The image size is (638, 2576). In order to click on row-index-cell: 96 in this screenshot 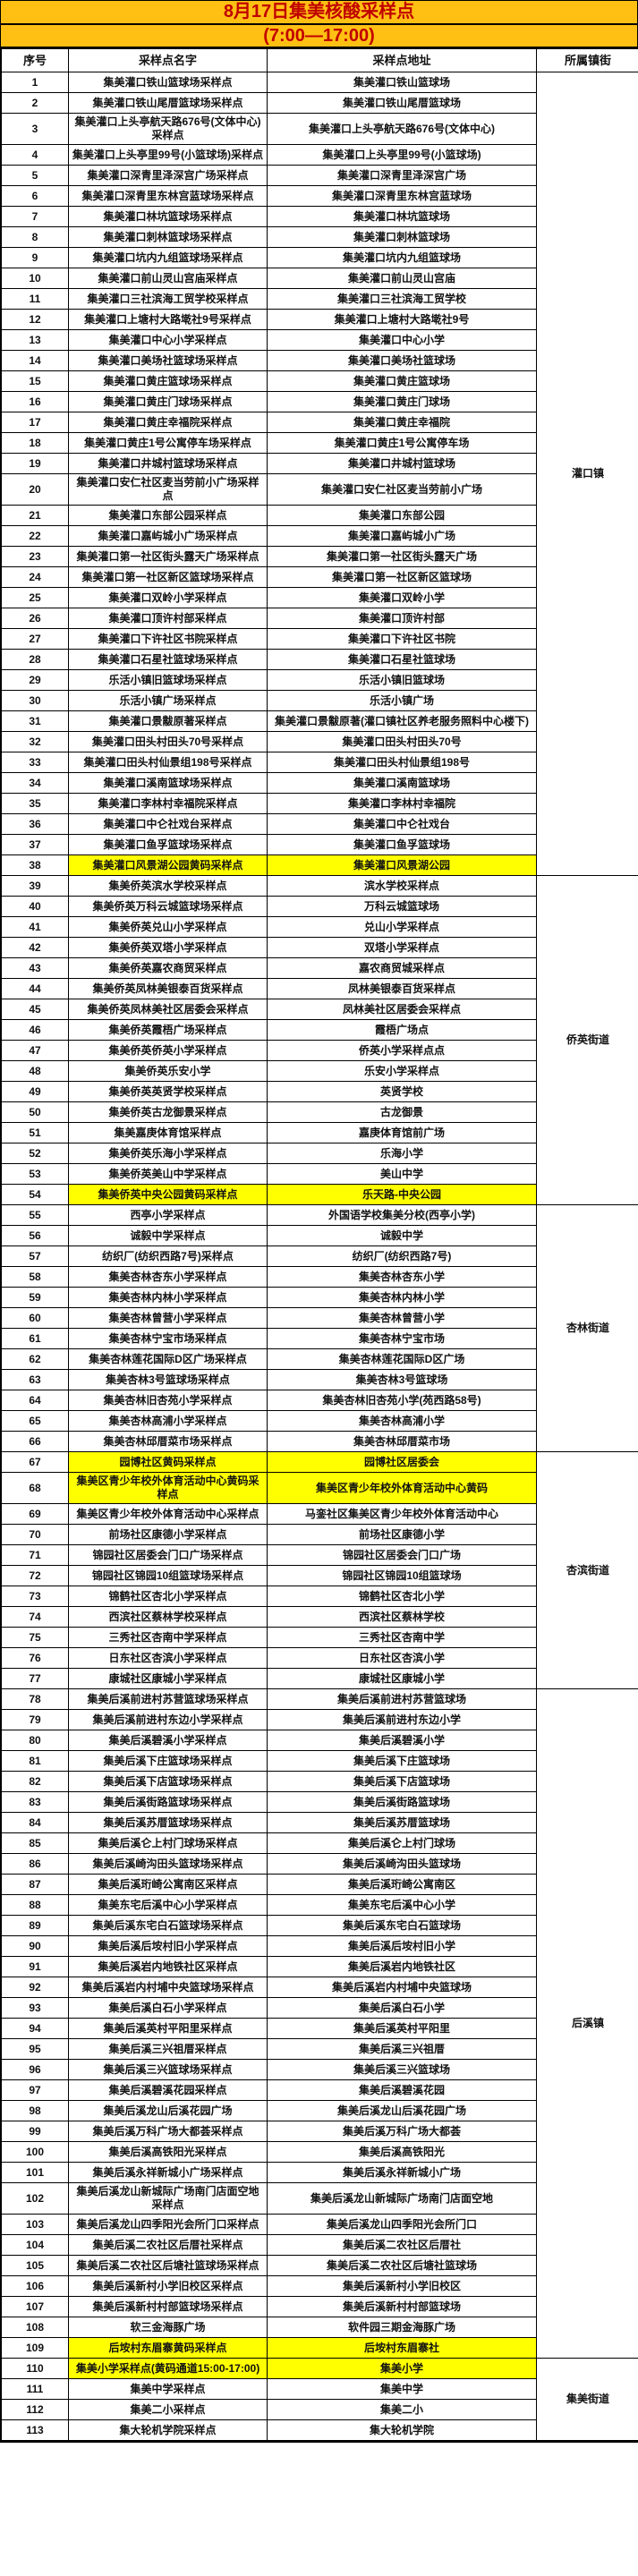, I will do `click(35, 2069)`.